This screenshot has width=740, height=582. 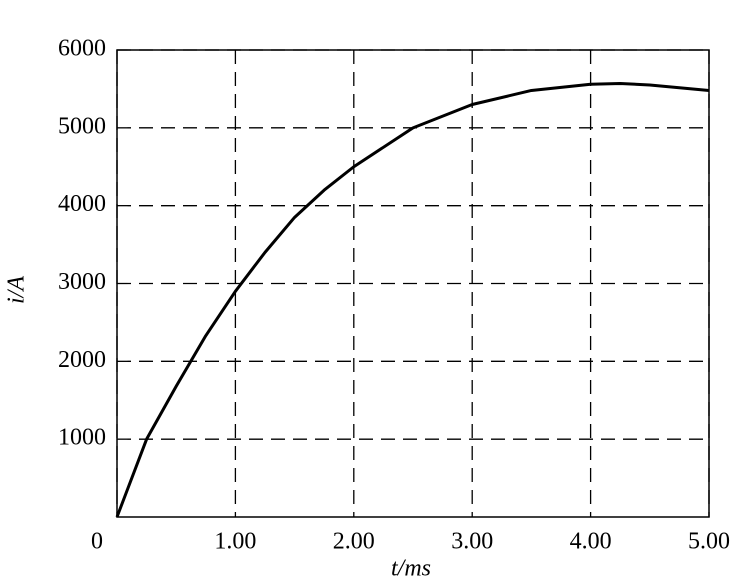 I want to click on x-tick-label: 3.00, so click(x=472, y=542).